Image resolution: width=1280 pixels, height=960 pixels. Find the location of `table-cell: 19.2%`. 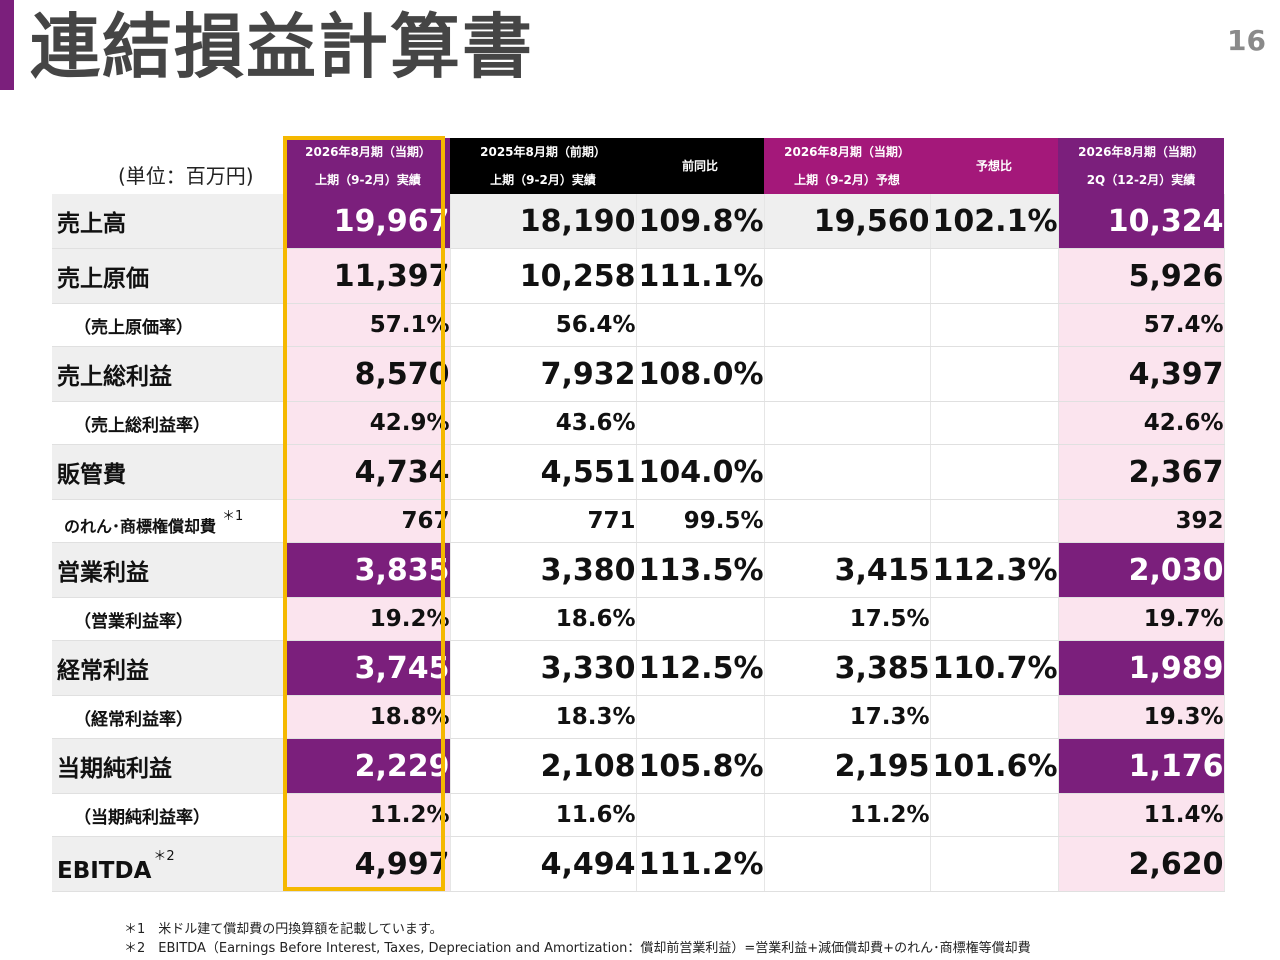

table-cell: 19.2% is located at coordinates (368, 619).